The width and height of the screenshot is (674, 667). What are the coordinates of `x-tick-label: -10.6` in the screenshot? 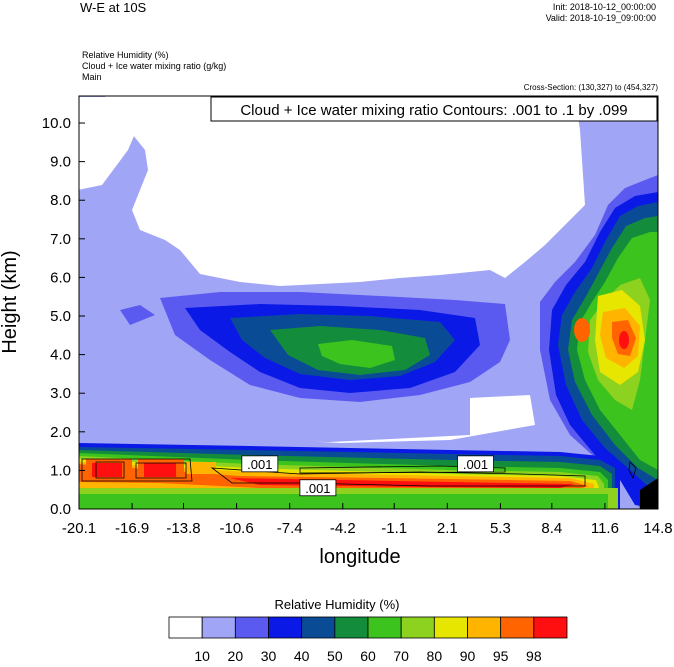 It's located at (237, 528).